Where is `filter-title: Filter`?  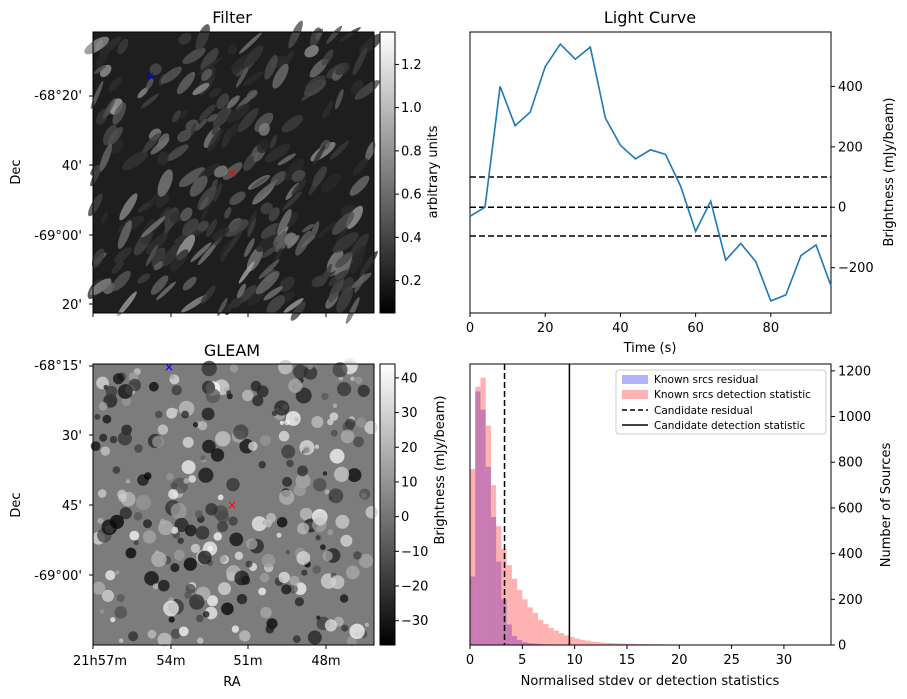 filter-title: Filter is located at coordinates (232, 17).